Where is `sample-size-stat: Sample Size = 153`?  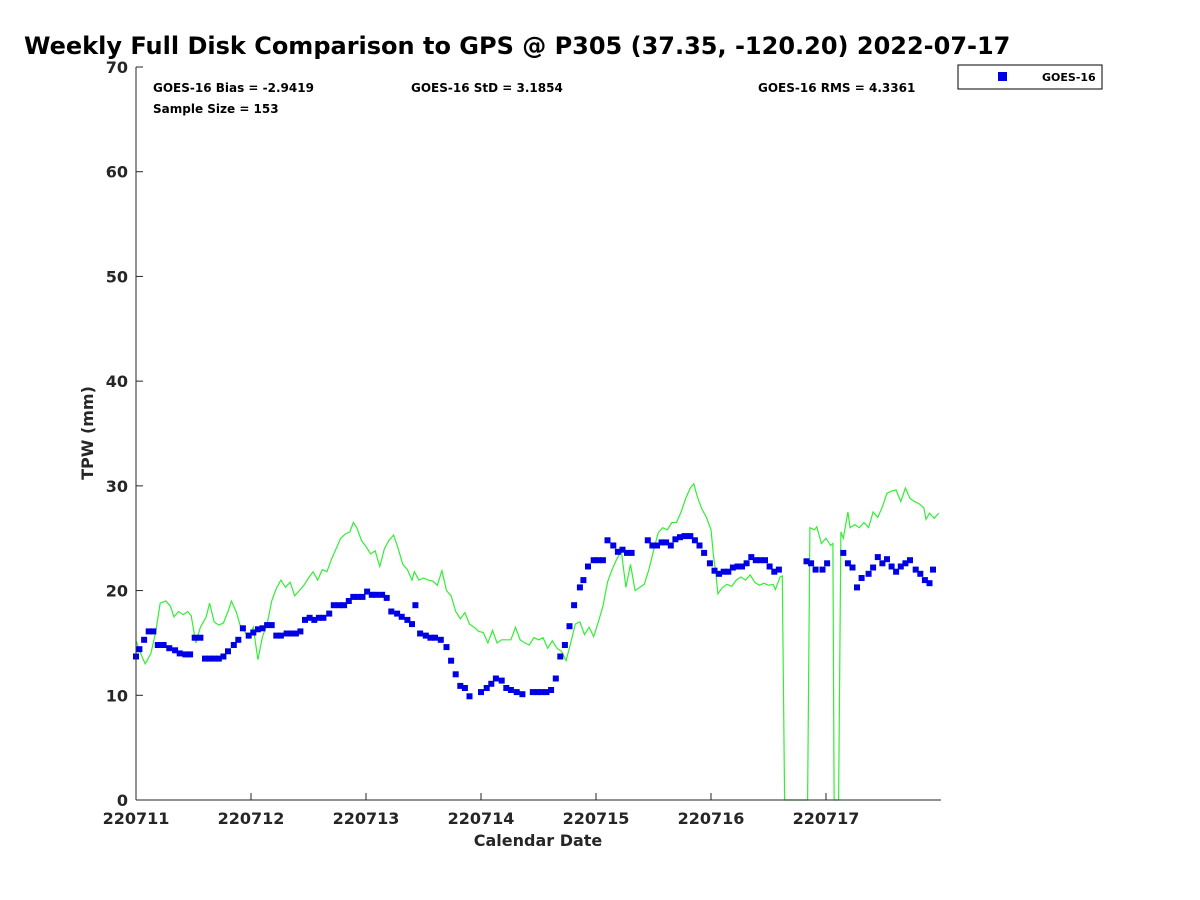 sample-size-stat: Sample Size = 153 is located at coordinates (216, 109).